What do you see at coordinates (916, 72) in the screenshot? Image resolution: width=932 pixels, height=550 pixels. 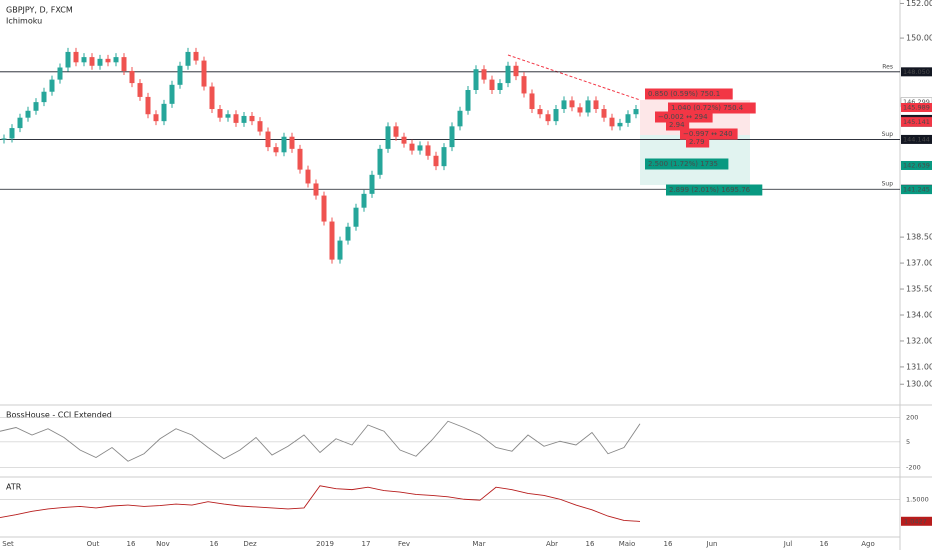 I see `price-label: 148.050` at bounding box center [916, 72].